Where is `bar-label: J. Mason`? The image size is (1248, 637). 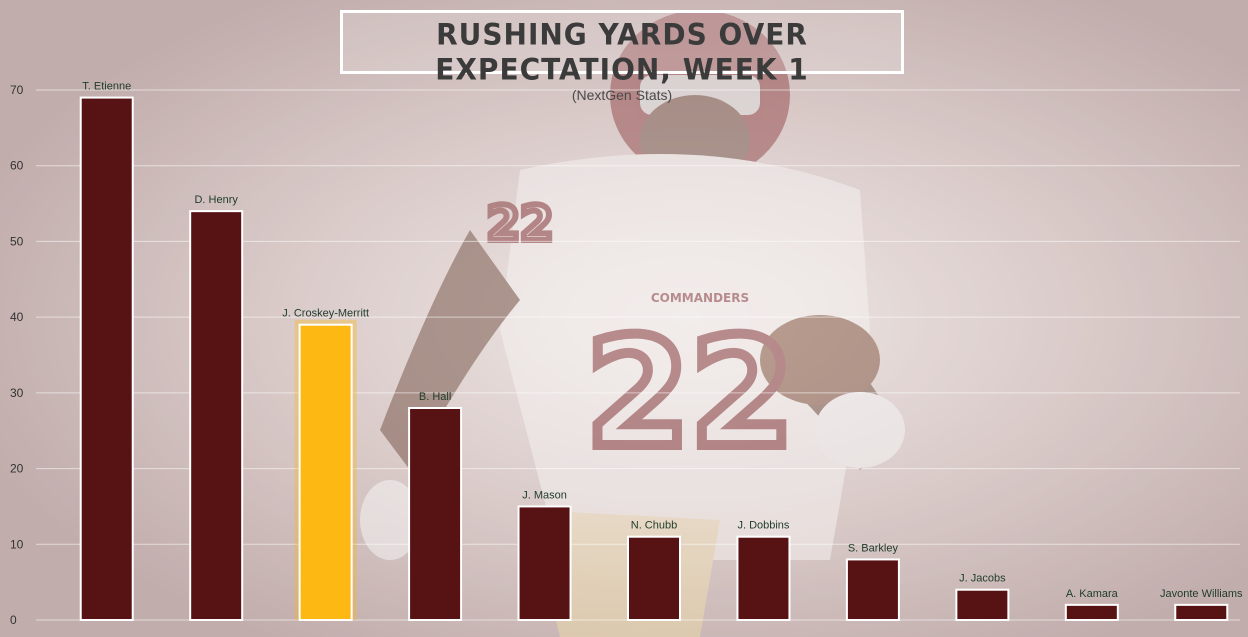
bar-label: J. Mason is located at coordinates (544, 495).